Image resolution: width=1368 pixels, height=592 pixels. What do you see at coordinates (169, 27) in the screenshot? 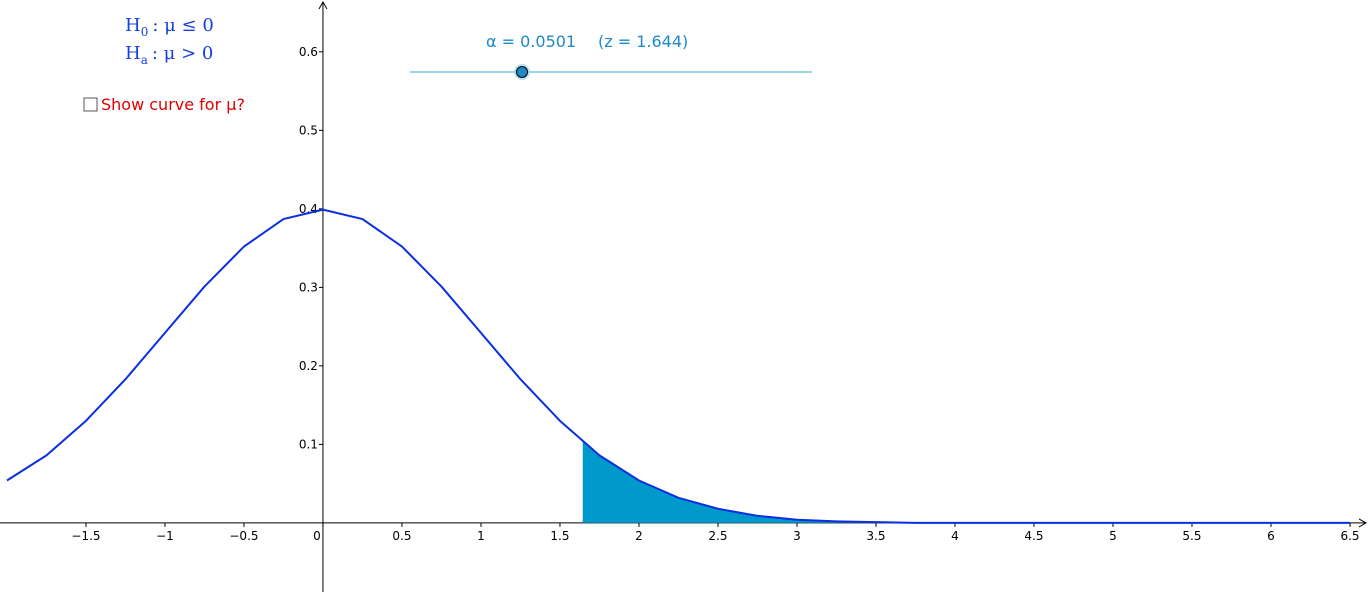
I see `h0: H0: μ ≤ 0` at bounding box center [169, 27].